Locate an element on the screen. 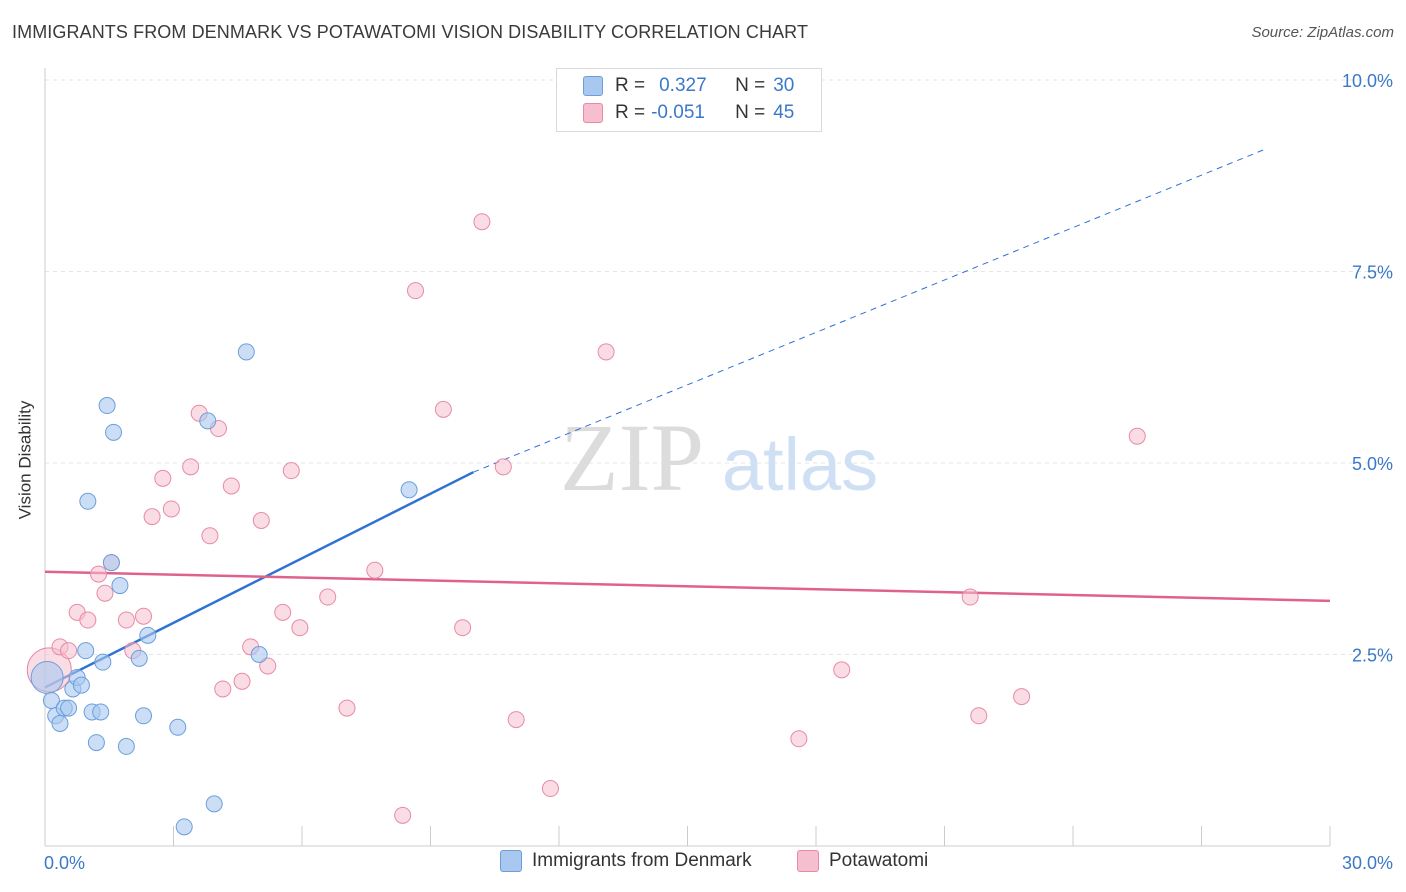  bottom-legend-label-denmark: Immigrants from Denmark is located at coordinates (642, 860).